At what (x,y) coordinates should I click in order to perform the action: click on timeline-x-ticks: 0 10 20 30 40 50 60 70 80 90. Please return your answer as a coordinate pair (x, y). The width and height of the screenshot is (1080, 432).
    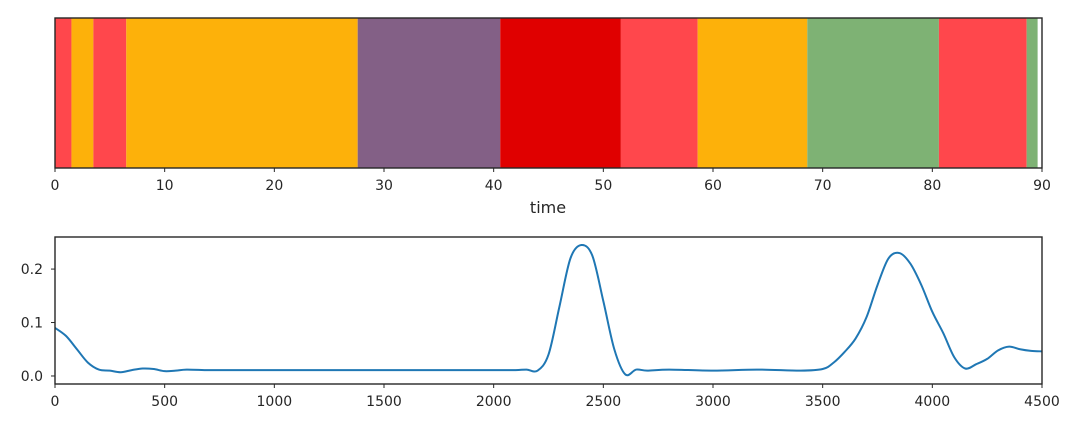
    Looking at the image, I should click on (551, 181).